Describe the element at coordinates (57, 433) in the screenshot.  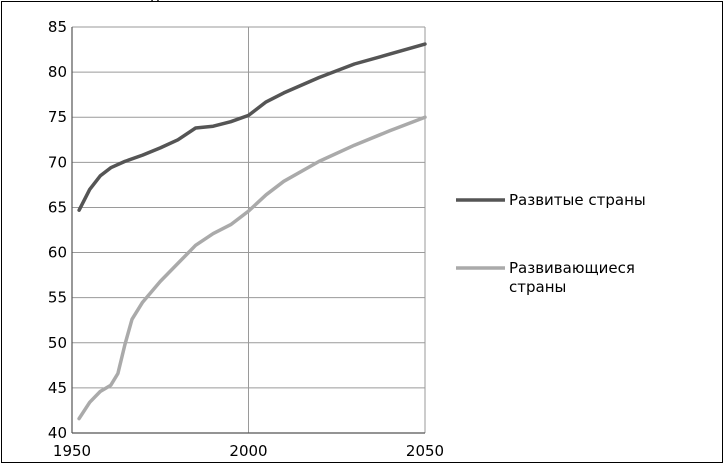
I see `y-tick-label: 40` at that location.